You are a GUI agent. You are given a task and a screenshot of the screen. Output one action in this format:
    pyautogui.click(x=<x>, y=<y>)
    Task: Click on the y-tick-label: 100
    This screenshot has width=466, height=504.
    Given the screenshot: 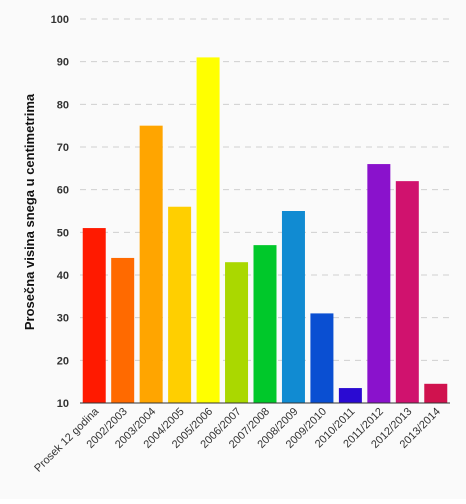 What is the action you would take?
    pyautogui.click(x=60, y=20)
    